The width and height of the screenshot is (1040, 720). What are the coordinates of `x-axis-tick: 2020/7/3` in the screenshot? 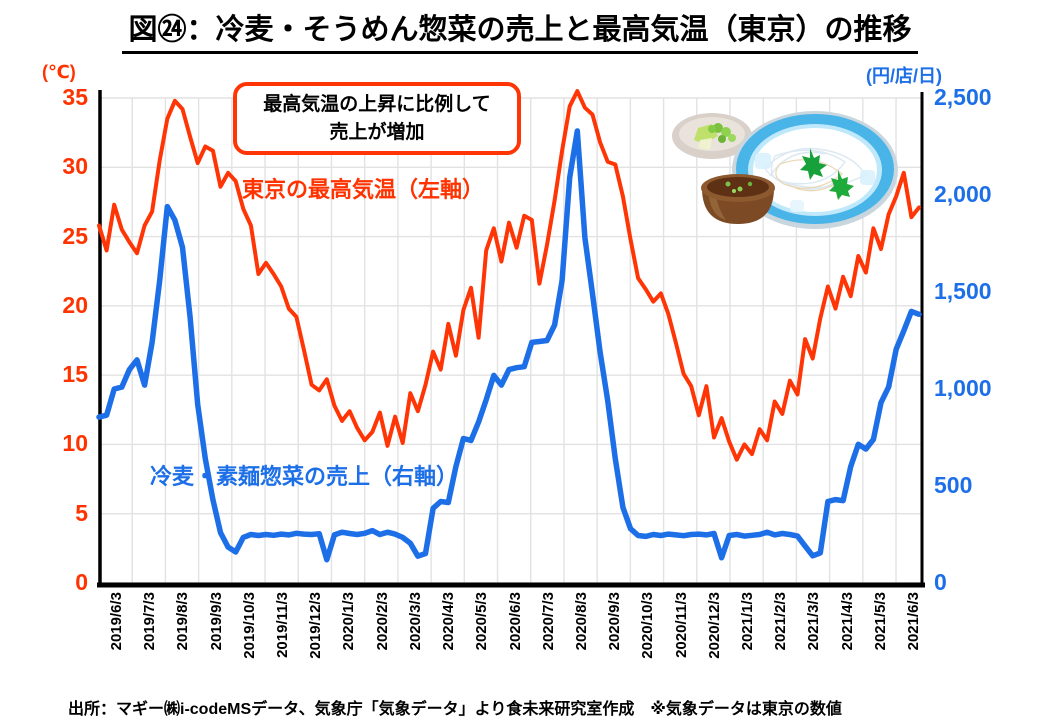 It's located at (548, 621).